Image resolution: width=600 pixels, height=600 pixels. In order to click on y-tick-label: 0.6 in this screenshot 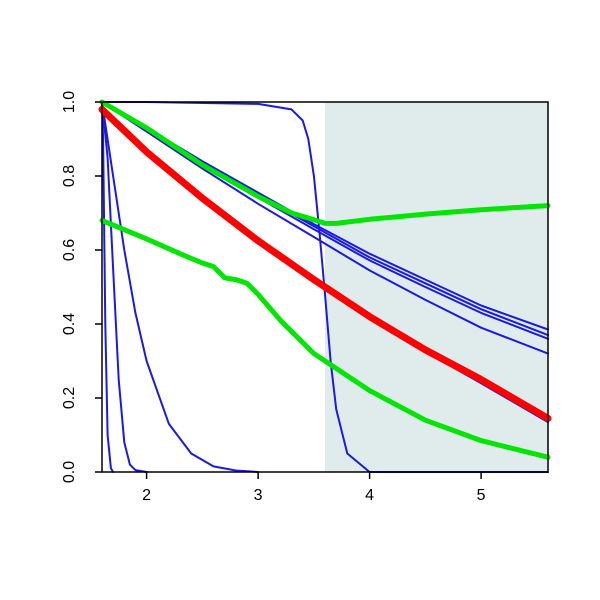, I will do `click(69, 250)`.